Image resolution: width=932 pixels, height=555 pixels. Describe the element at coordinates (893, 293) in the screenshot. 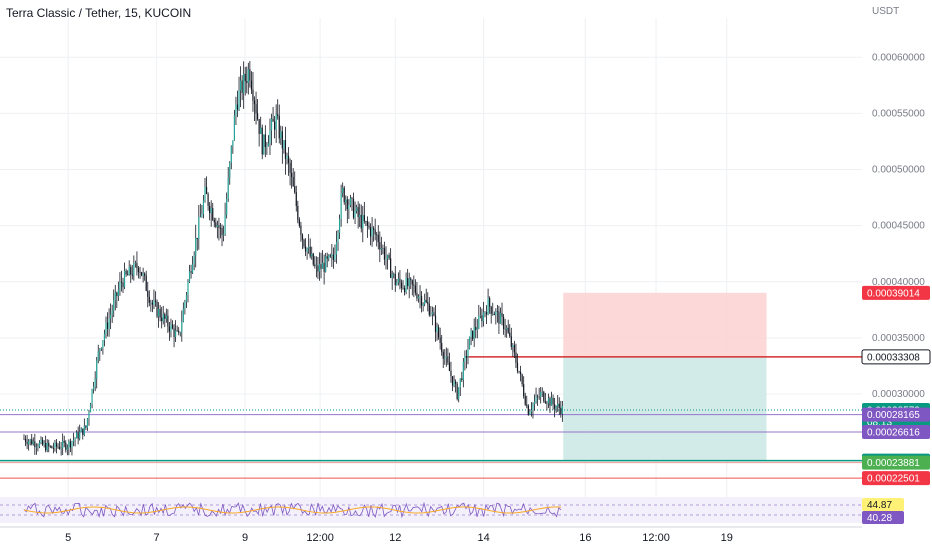

I see `price-label-text: 0.00039014` at that location.